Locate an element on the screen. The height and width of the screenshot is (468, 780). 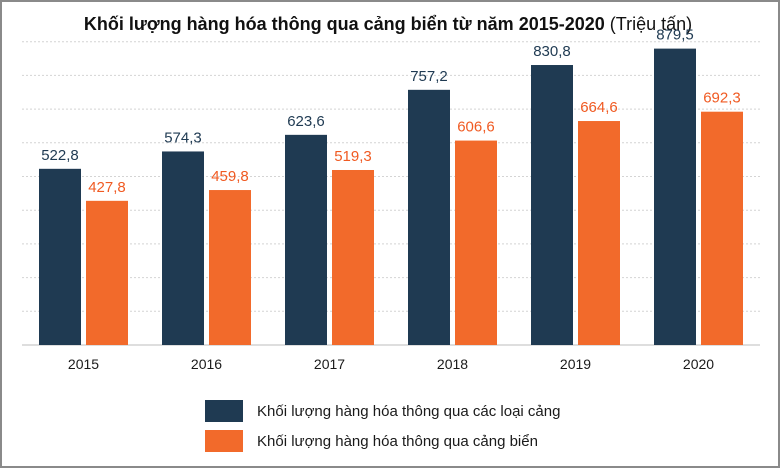
bar-series-2-2017 is located at coordinates (353, 257).